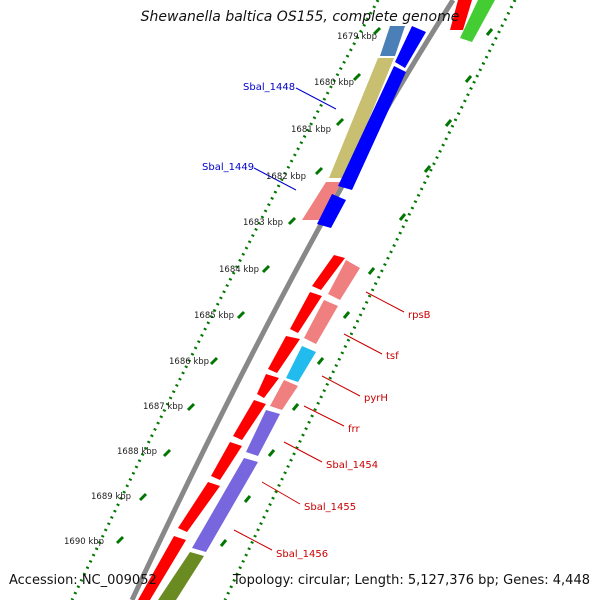 The height and width of the screenshot is (600, 600). What do you see at coordinates (357, 37) in the screenshot?
I see `kbp-label: 1679 kbp` at bounding box center [357, 37].